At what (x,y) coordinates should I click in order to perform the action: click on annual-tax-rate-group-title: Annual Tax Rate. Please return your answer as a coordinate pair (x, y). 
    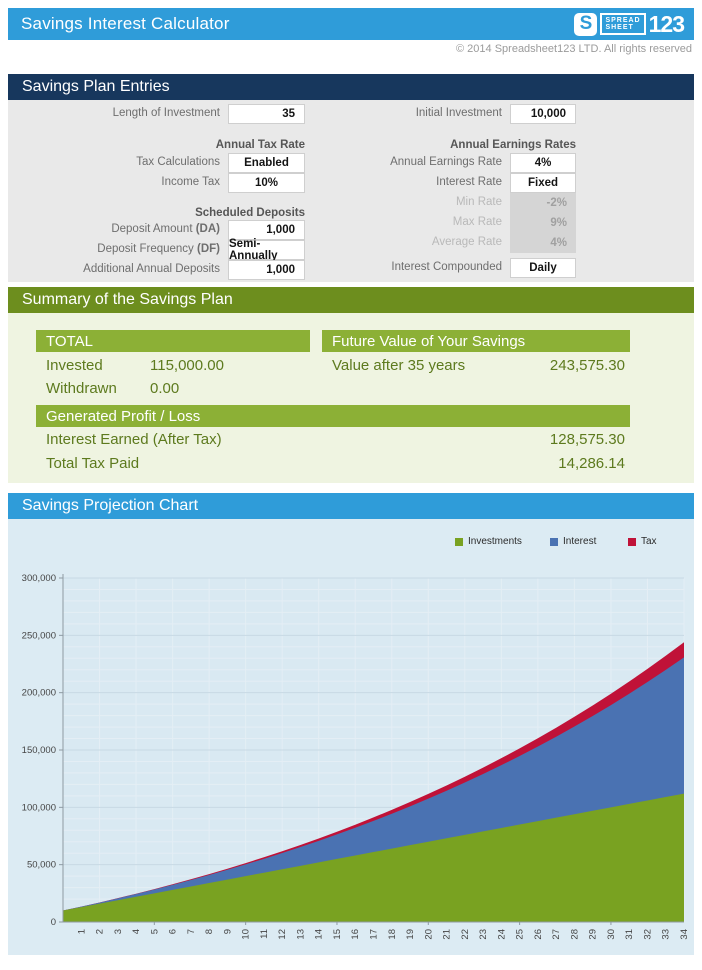
    Looking at the image, I should click on (260, 145).